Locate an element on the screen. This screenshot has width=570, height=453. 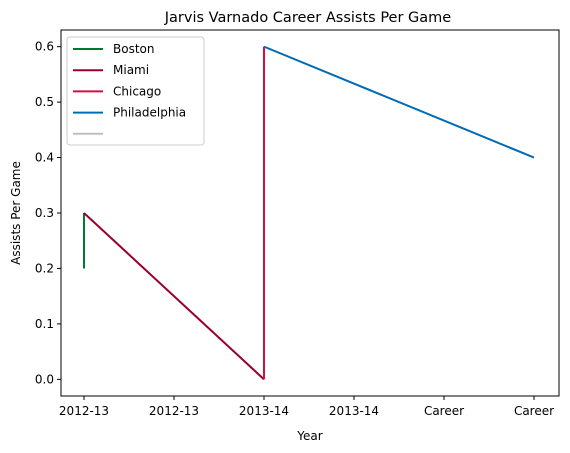
legend-label: Miami is located at coordinates (131, 70).